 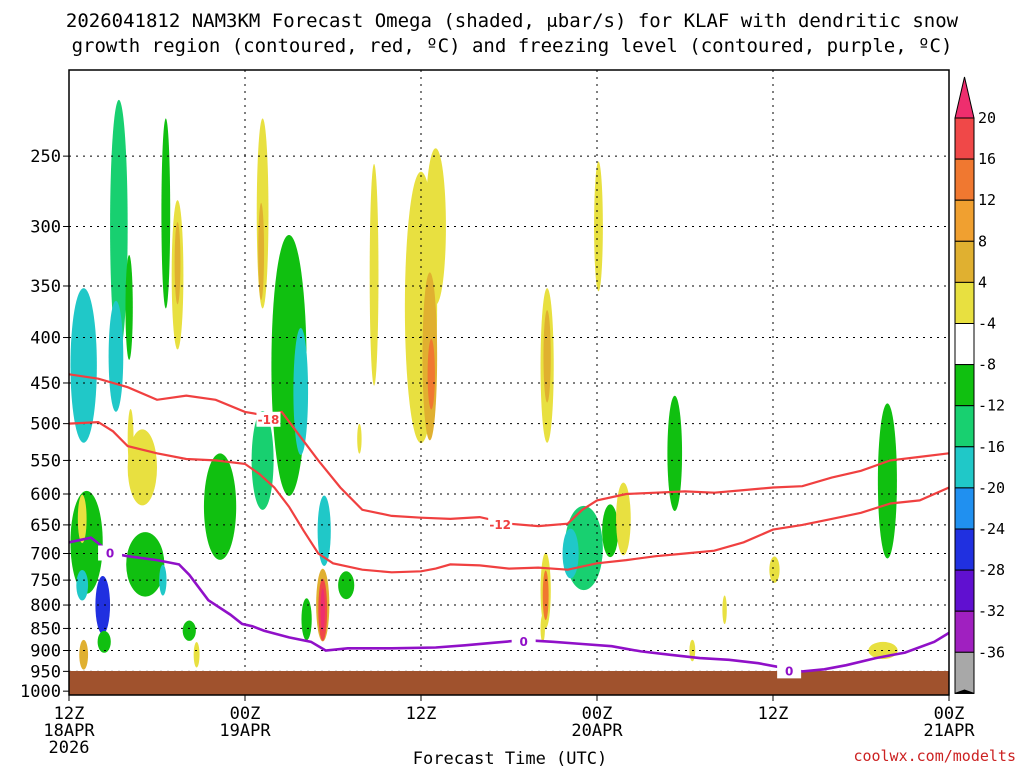 I want to click on x-tick-label-3-0: 00Z, so click(x=597, y=714).